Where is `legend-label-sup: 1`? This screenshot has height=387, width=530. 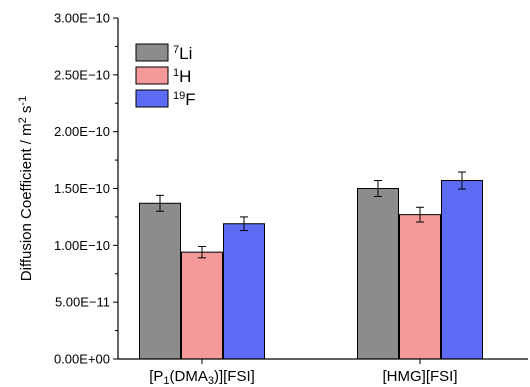
legend-label-sup: 1 is located at coordinates (176, 73).